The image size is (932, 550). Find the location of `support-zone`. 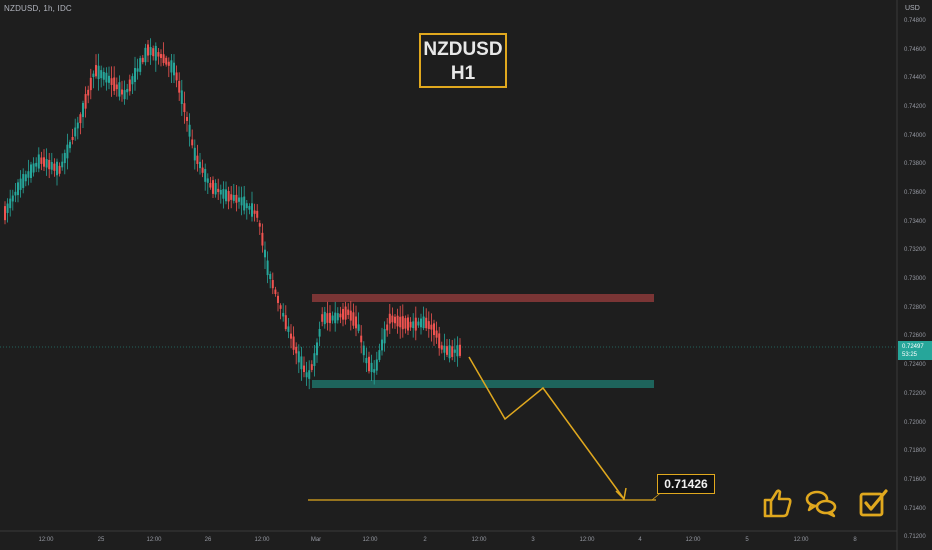

support-zone is located at coordinates (483, 384).